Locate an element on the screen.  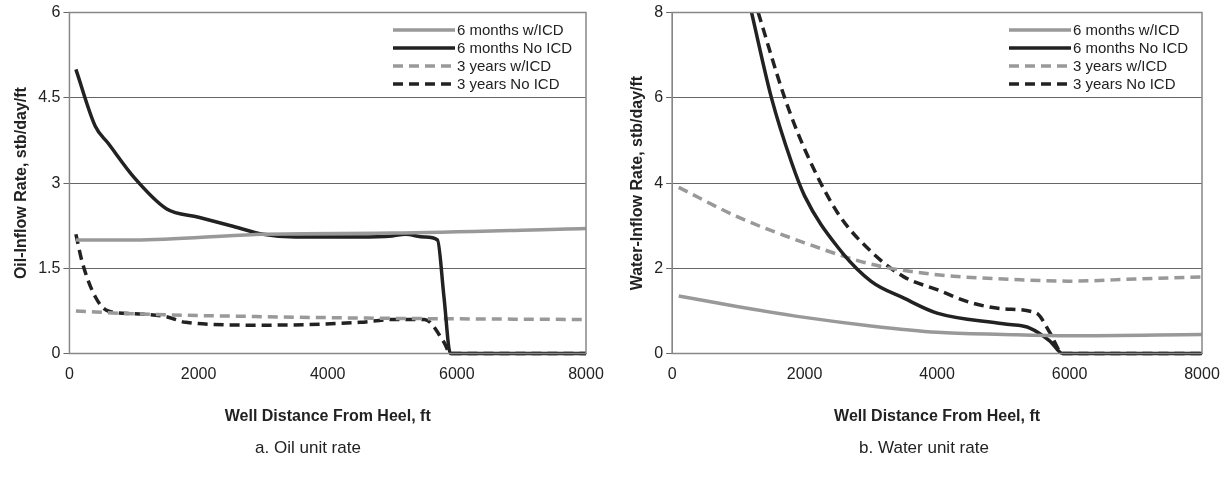
y-tick-label: 8 is located at coordinates (659, 12).